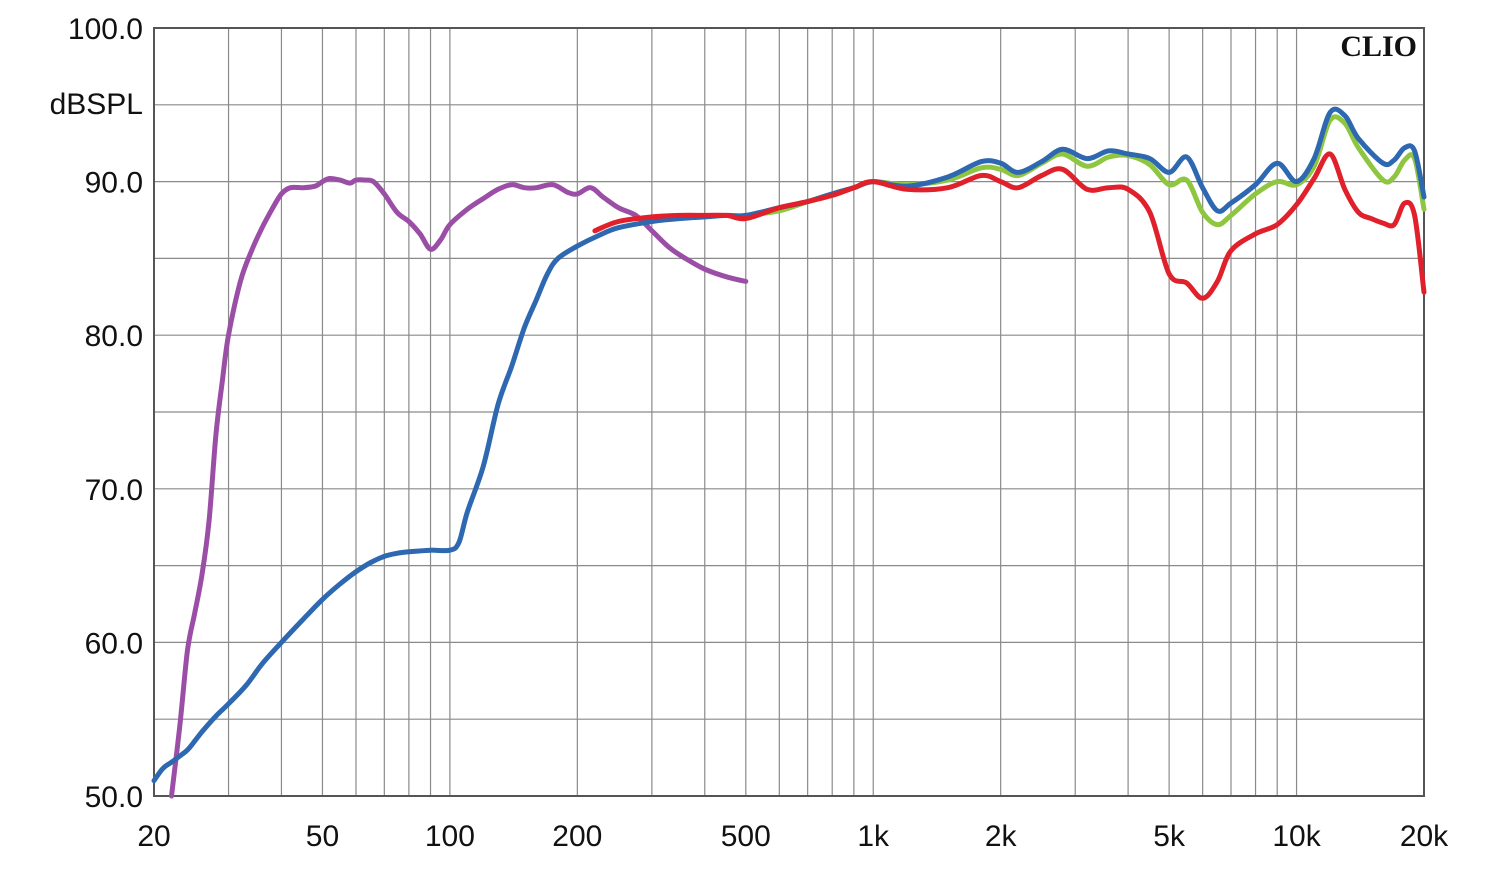 Image resolution: width=1500 pixels, height=875 pixels. I want to click on x-tick-label: 100, so click(450, 836).